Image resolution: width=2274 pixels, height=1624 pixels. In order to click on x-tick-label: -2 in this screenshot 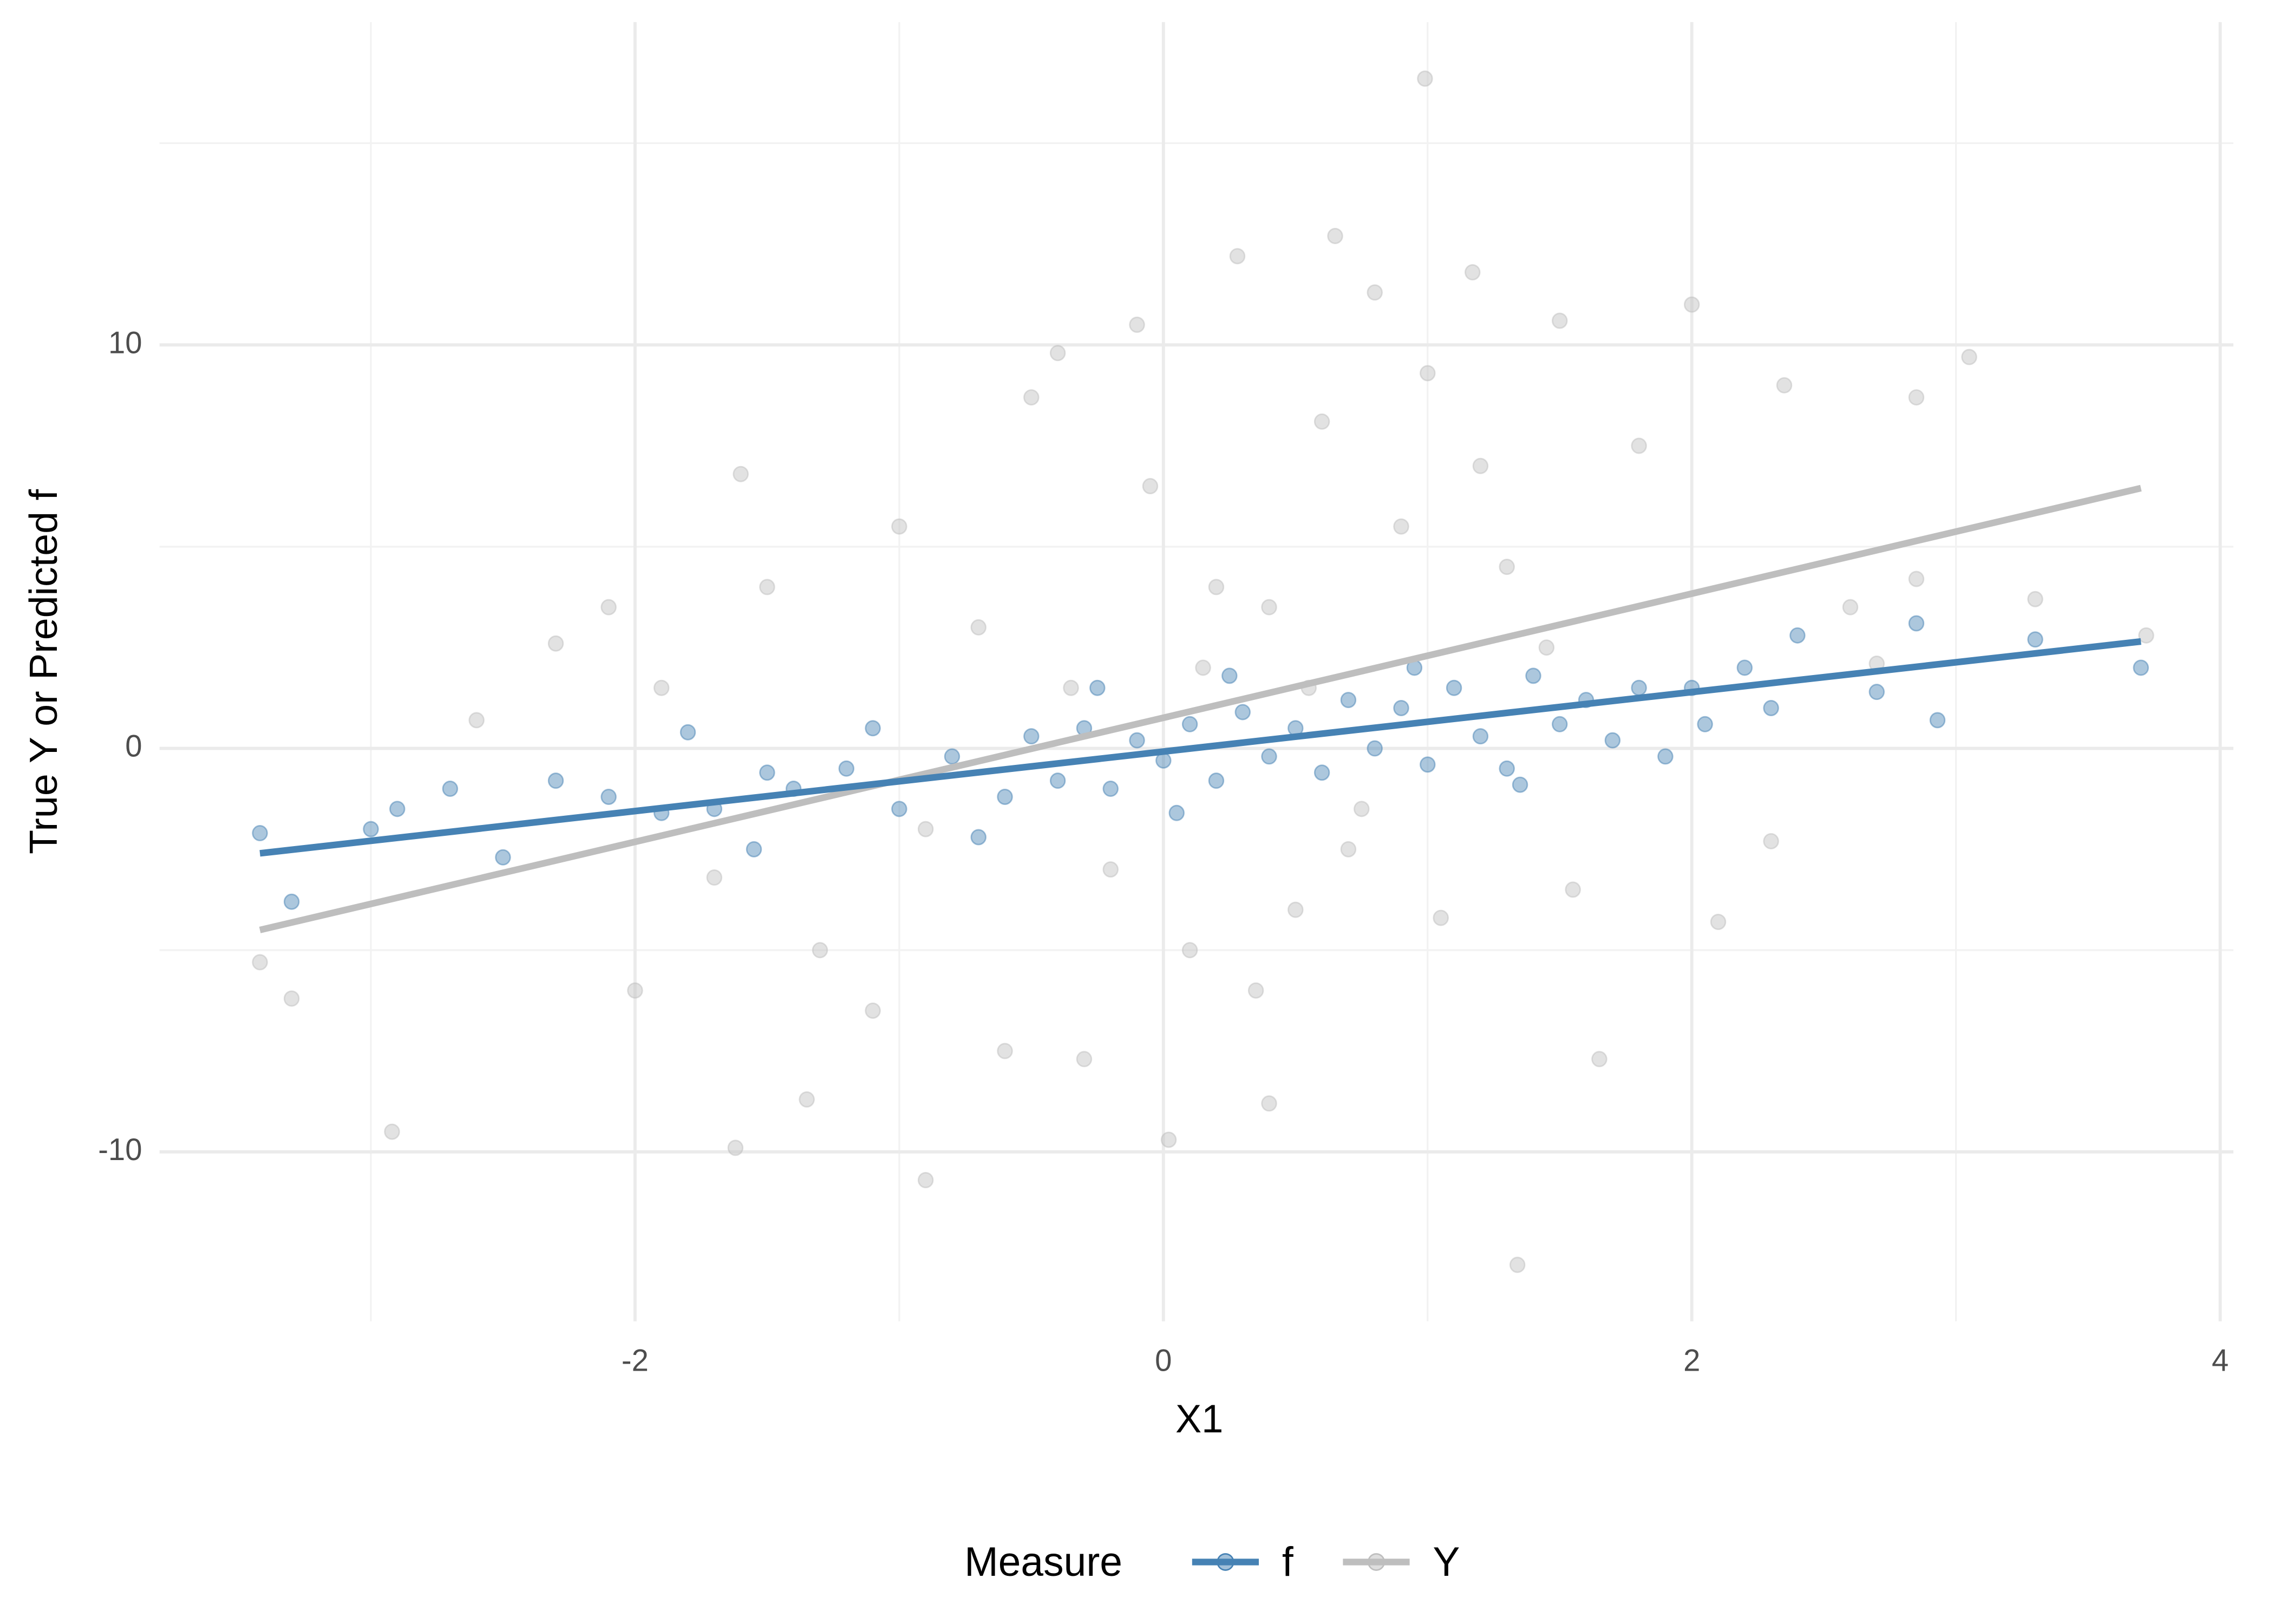, I will do `click(636, 1361)`.